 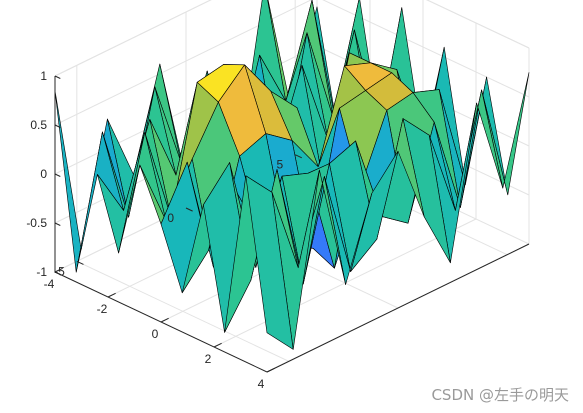 What do you see at coordinates (208, 359) in the screenshot?
I see `x-tick-label: 2` at bounding box center [208, 359].